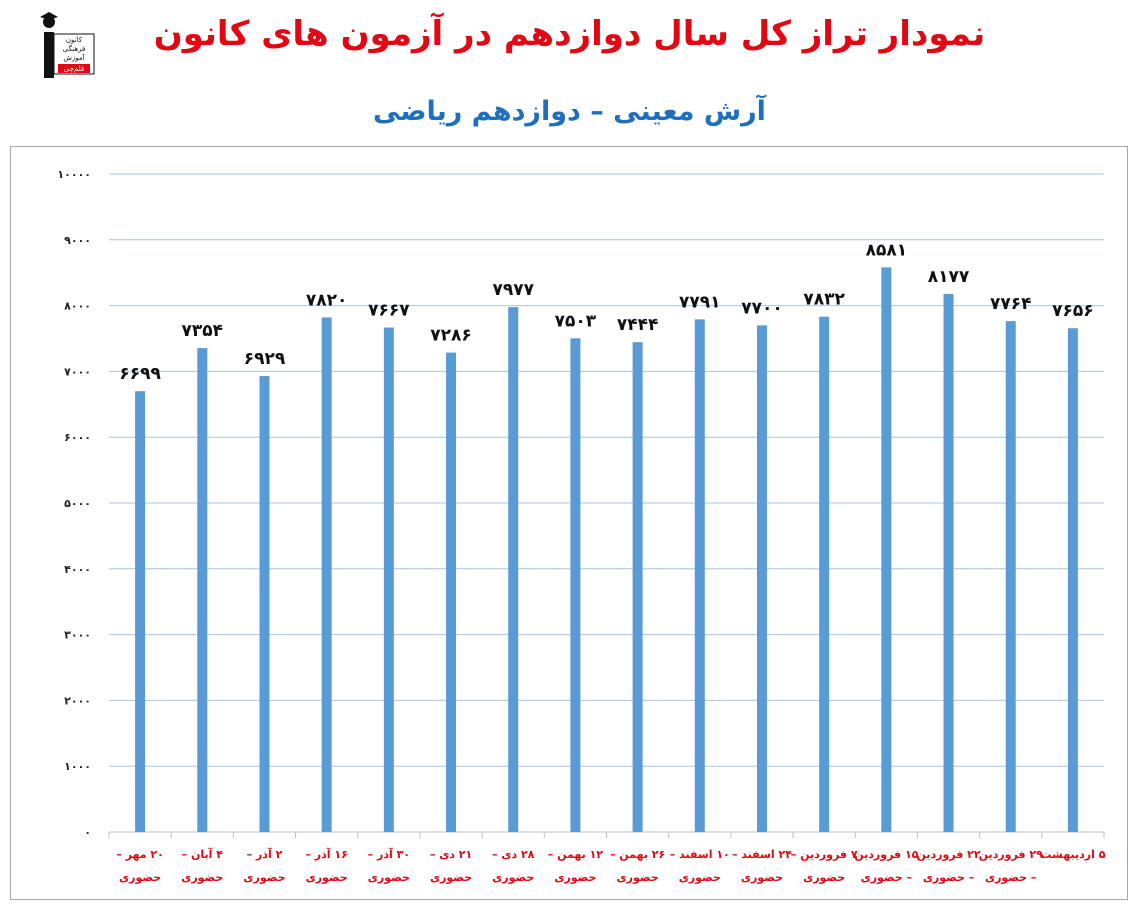 The width and height of the screenshot is (1139, 911). What do you see at coordinates (513, 290) in the screenshot?
I see `data-label: ۷۹۷۷` at bounding box center [513, 290].